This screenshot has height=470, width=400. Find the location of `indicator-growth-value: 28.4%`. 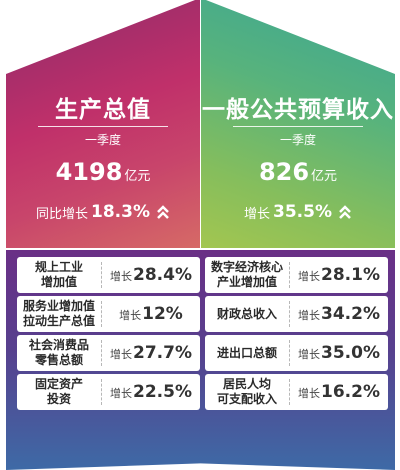

indicator-growth-value: 28.4% is located at coordinates (162, 275).